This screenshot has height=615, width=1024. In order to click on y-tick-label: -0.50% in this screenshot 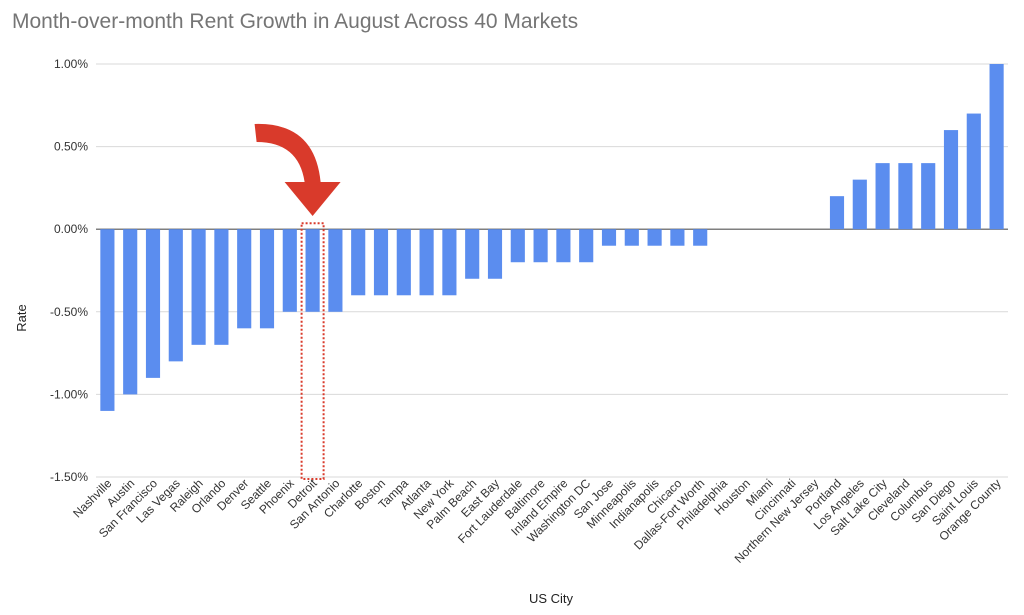, I will do `click(69, 312)`.